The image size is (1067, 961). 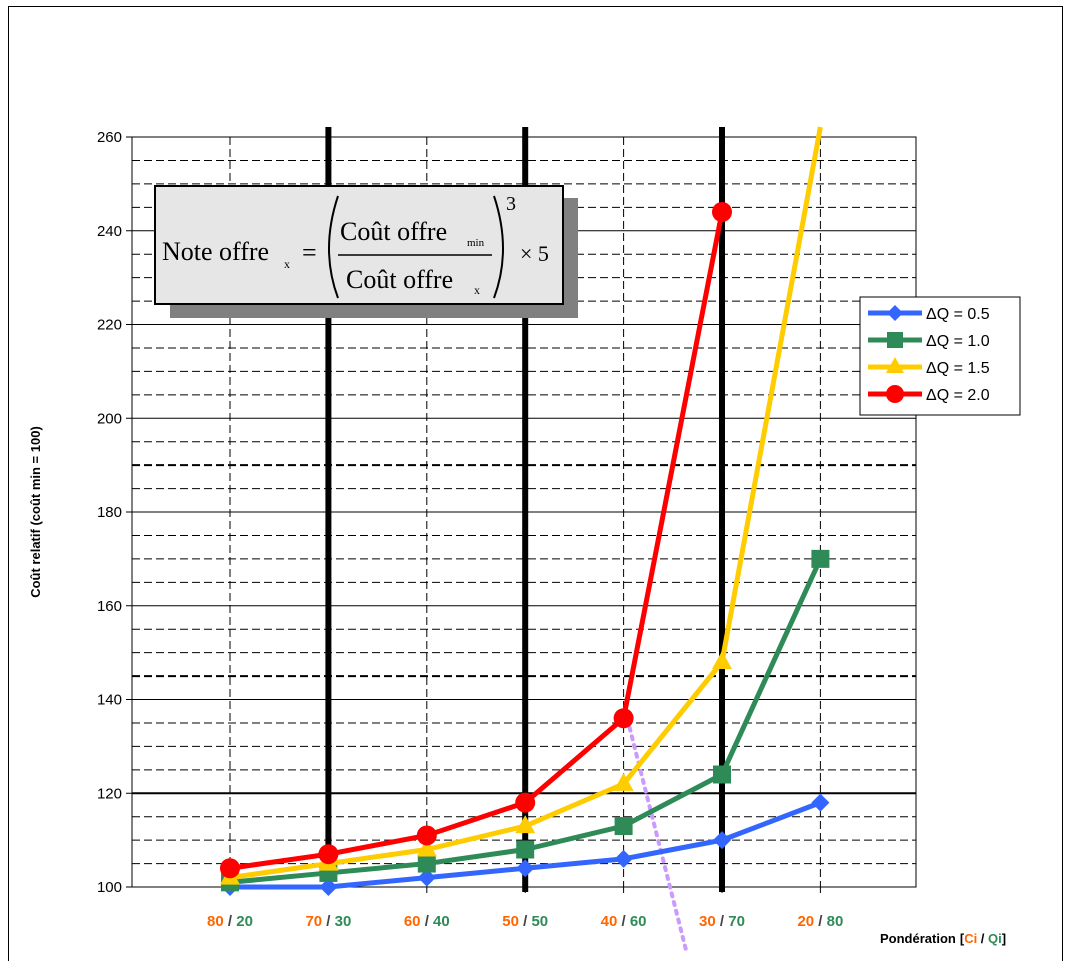 I want to click on formula-note-text: Note offre, so click(x=215, y=251).